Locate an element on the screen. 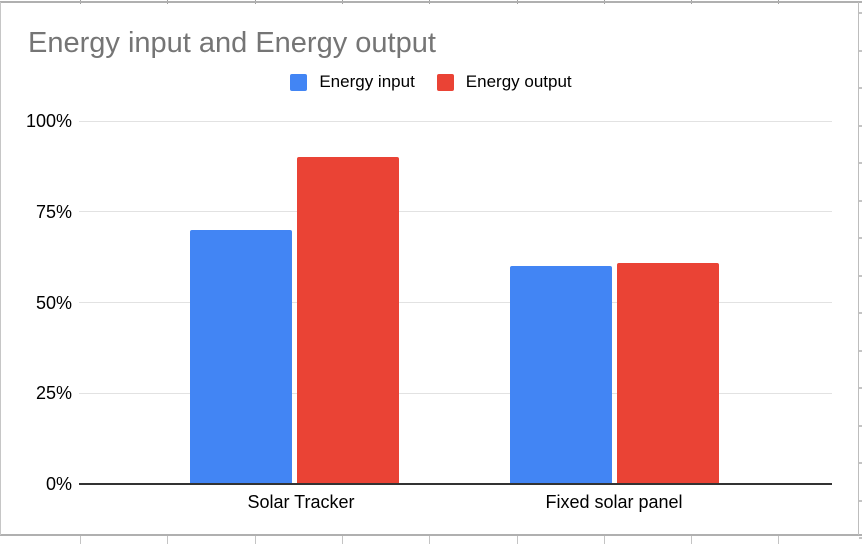  y-axis-label-75: 75% is located at coordinates (53, 211).